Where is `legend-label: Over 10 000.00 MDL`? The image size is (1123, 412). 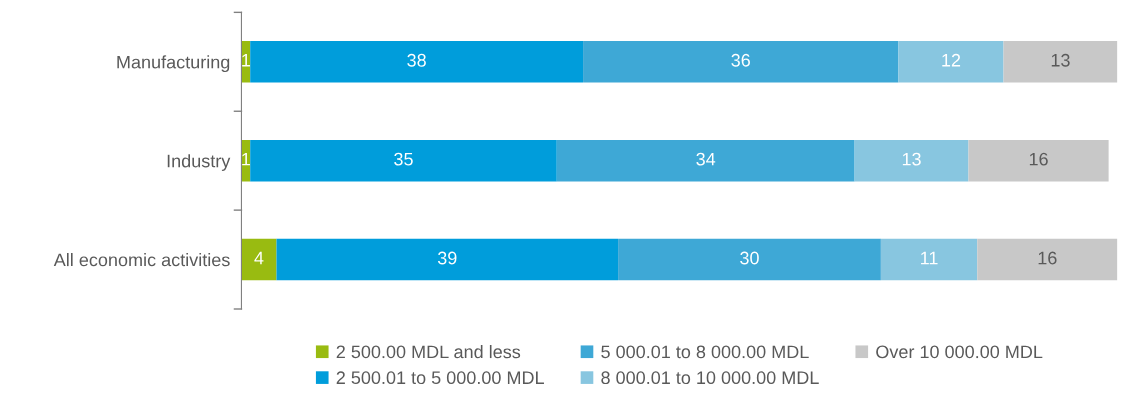 legend-label: Over 10 000.00 MDL is located at coordinates (959, 352).